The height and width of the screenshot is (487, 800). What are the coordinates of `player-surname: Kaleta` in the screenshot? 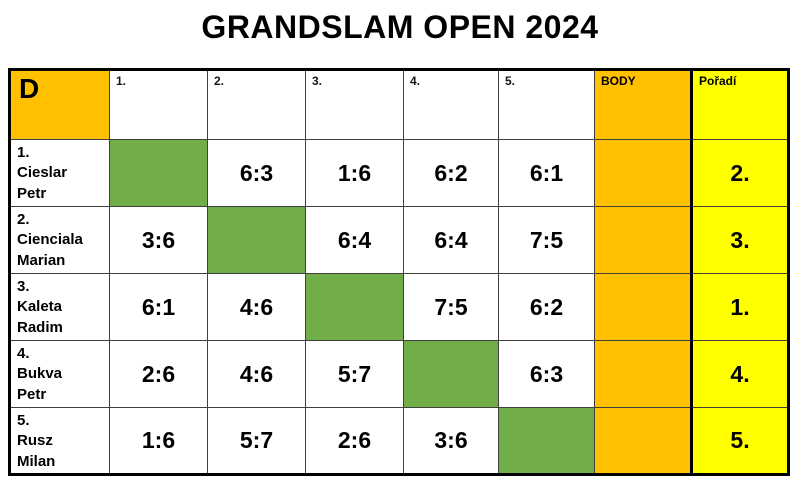 It's located at (40, 307).